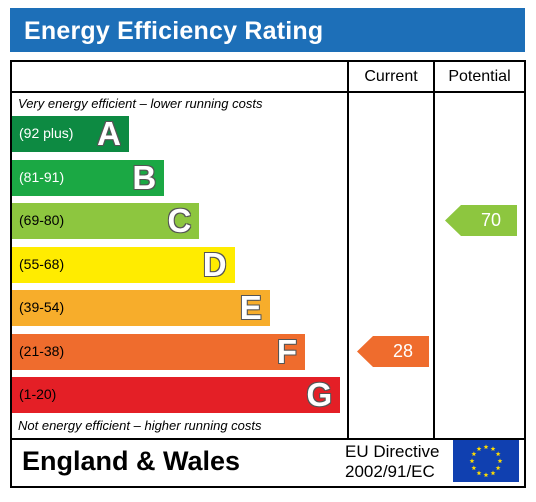 This screenshot has height=502, width=536. Describe the element at coordinates (144, 177) in the screenshot. I see `band-letter: B` at that location.